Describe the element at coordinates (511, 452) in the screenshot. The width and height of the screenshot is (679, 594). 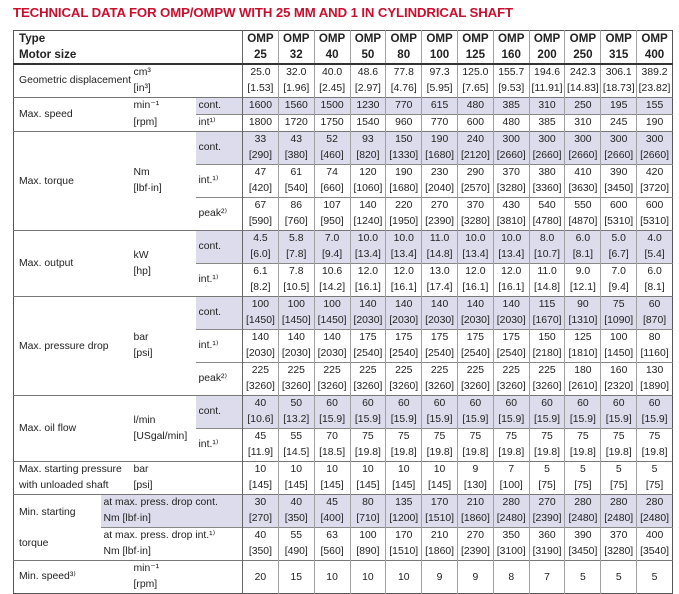
I see `value: [19.8]` at that location.